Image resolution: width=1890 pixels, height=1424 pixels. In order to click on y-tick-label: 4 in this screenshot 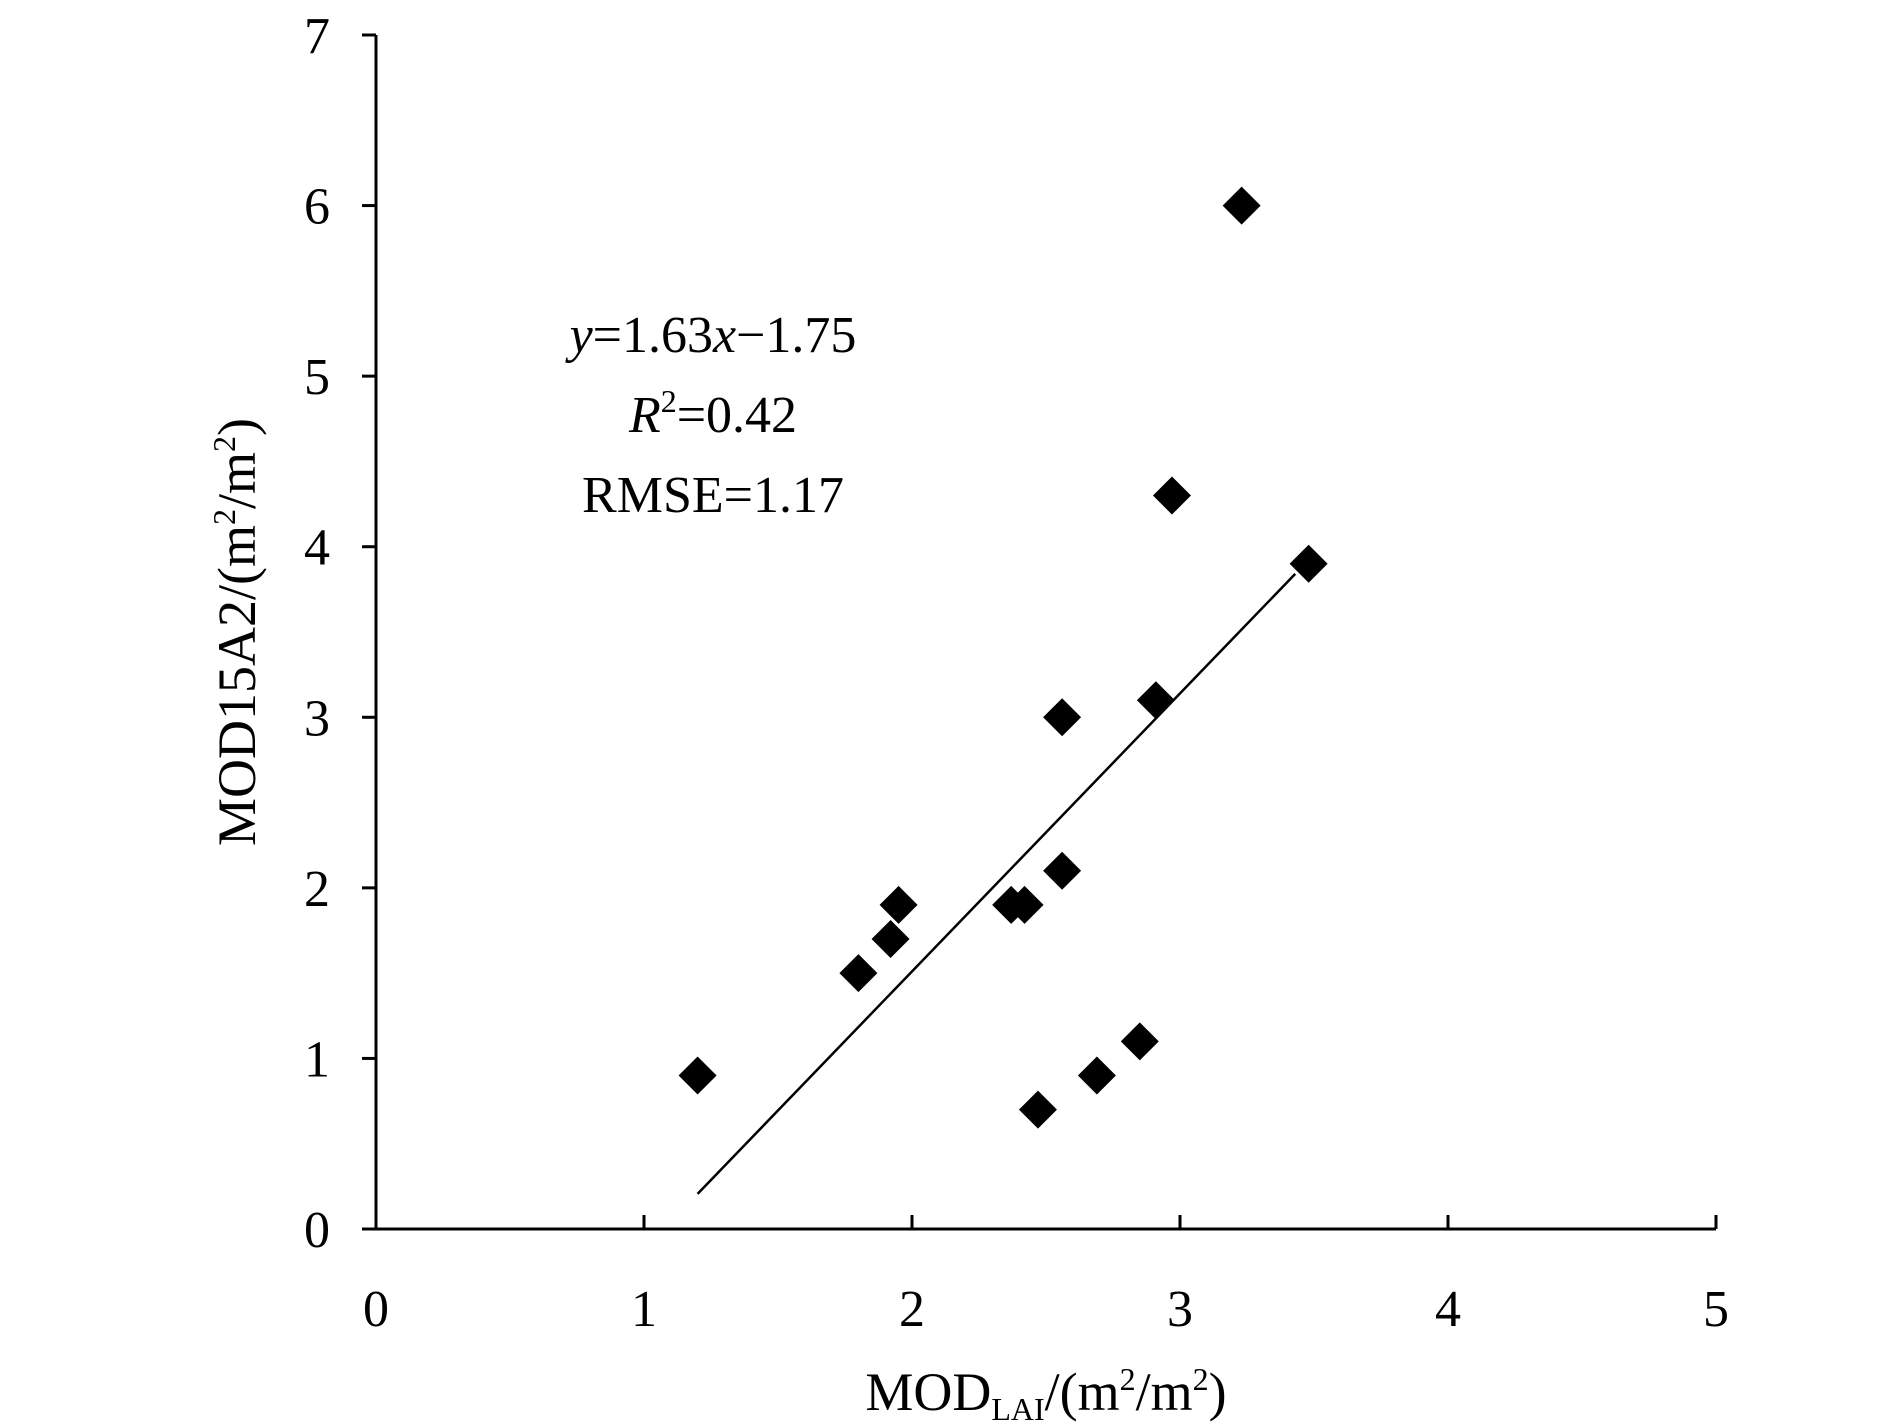, I will do `click(317, 548)`.